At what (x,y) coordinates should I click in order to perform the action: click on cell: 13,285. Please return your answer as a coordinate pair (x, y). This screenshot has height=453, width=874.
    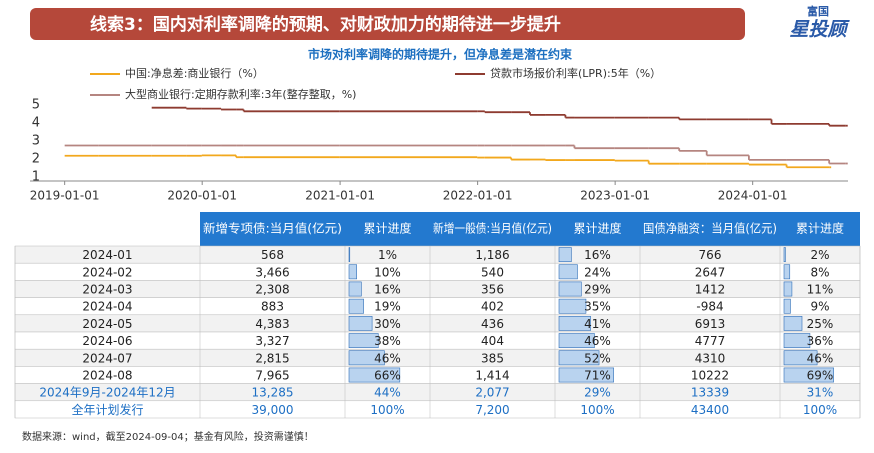
    Looking at the image, I should click on (273, 393).